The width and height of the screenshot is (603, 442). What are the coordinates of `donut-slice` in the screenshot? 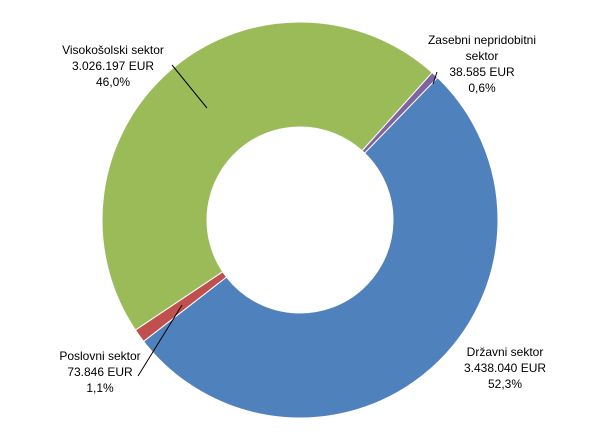 It's located at (400, 112).